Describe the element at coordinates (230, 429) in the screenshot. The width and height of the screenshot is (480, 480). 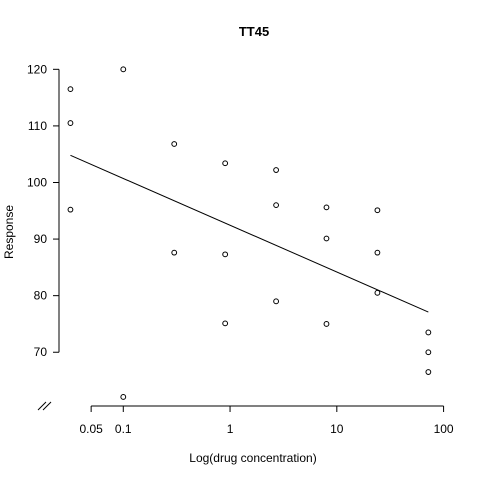
I see `x-tick-label: 1` at that location.